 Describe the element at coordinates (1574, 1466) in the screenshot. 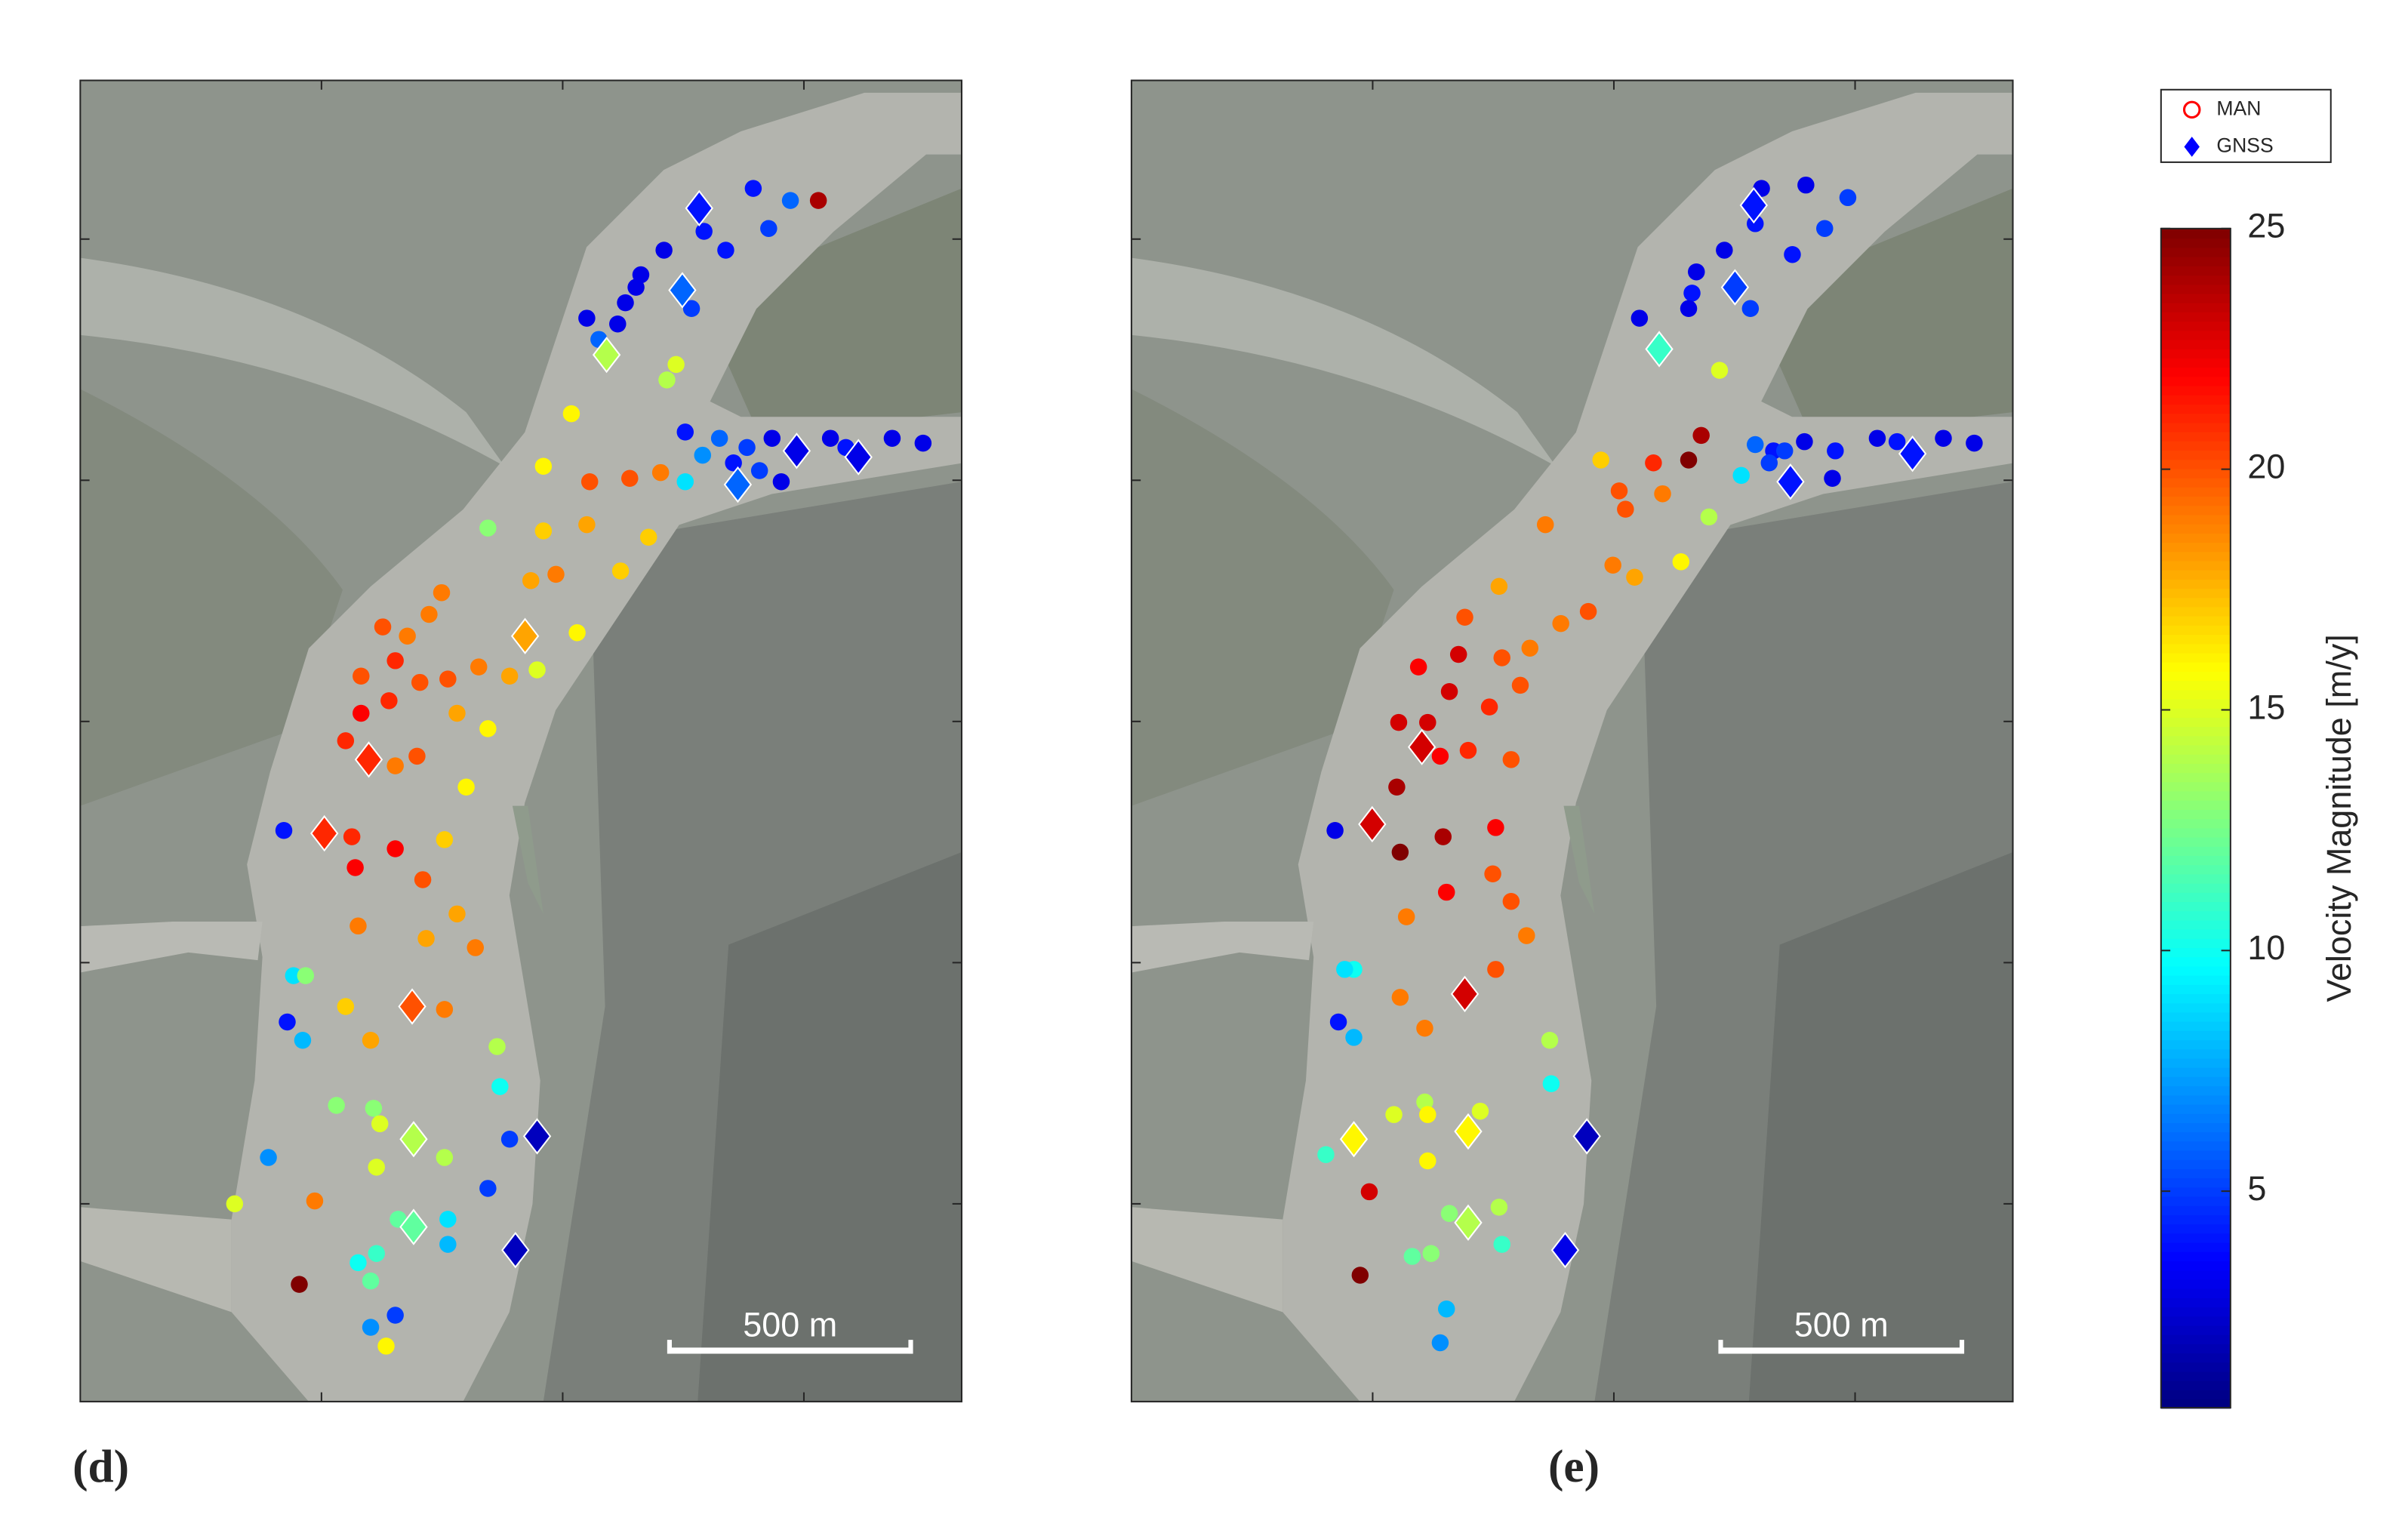

I see `panel-label: (e)` at that location.